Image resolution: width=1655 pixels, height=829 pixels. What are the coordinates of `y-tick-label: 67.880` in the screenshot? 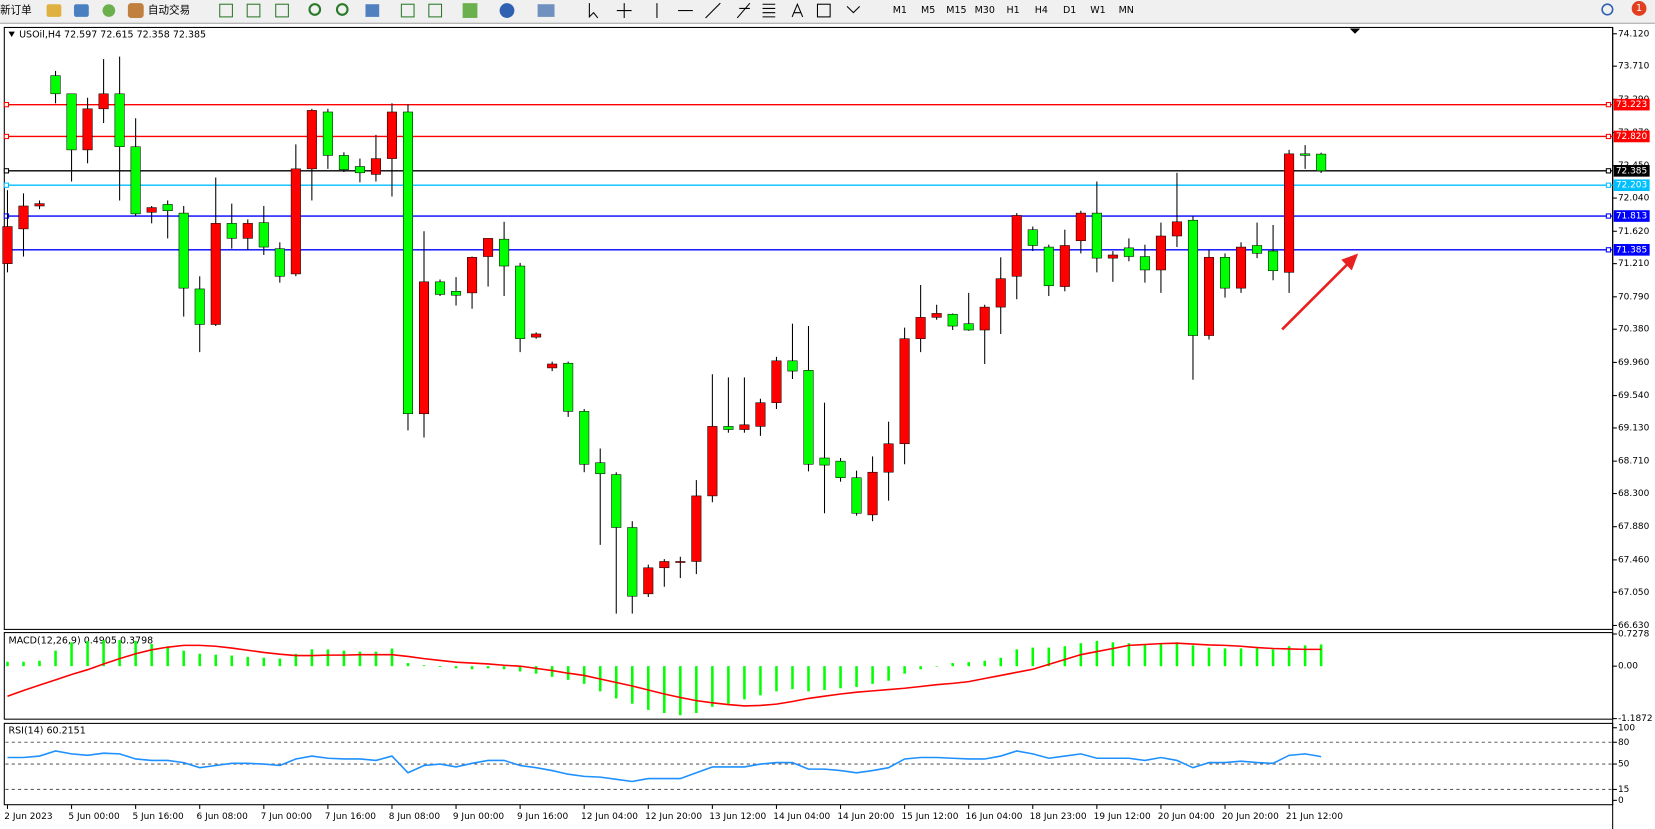 It's located at (1634, 527).